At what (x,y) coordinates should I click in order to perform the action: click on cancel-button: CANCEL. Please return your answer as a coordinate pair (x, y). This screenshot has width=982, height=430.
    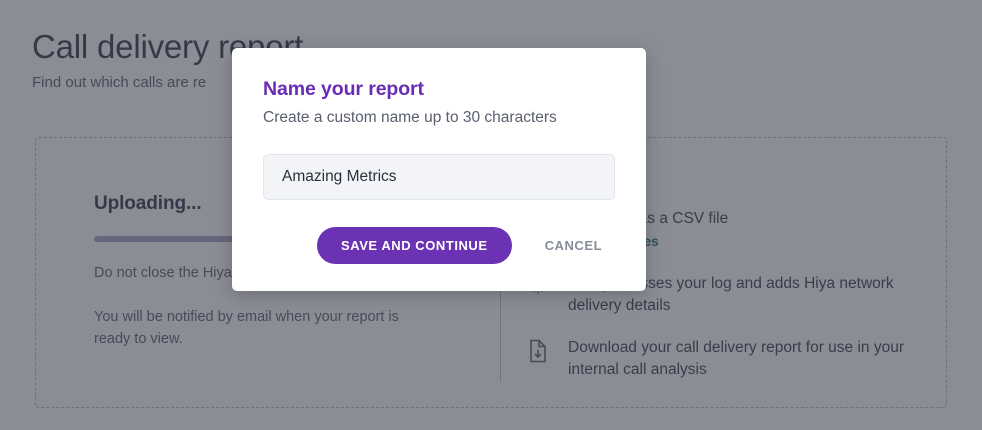
    Looking at the image, I should click on (573, 245).